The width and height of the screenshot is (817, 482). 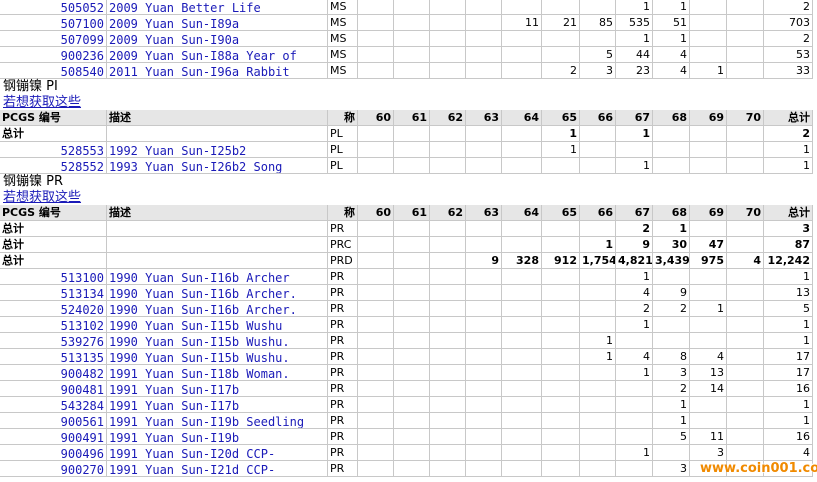 What do you see at coordinates (53, 39) in the screenshot?
I see `pcgs-number: 507099` at bounding box center [53, 39].